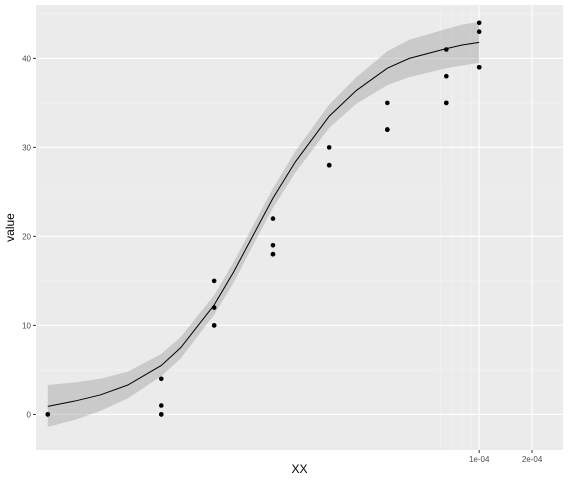  I want to click on x-axis-title: XX, so click(299, 469).